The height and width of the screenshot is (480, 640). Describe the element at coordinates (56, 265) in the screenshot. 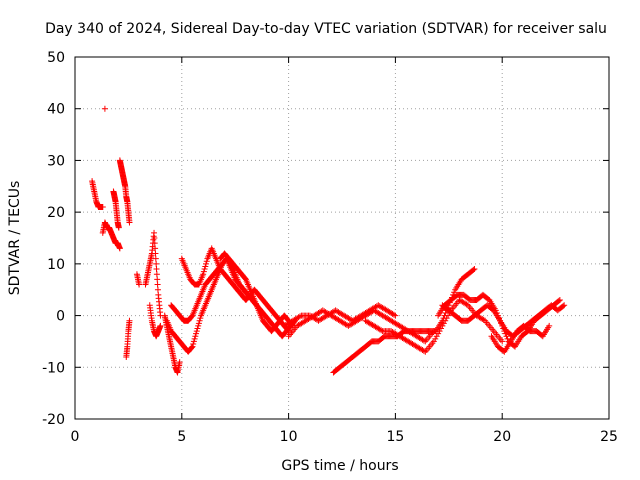

I see `y-tick-label: 10` at that location.